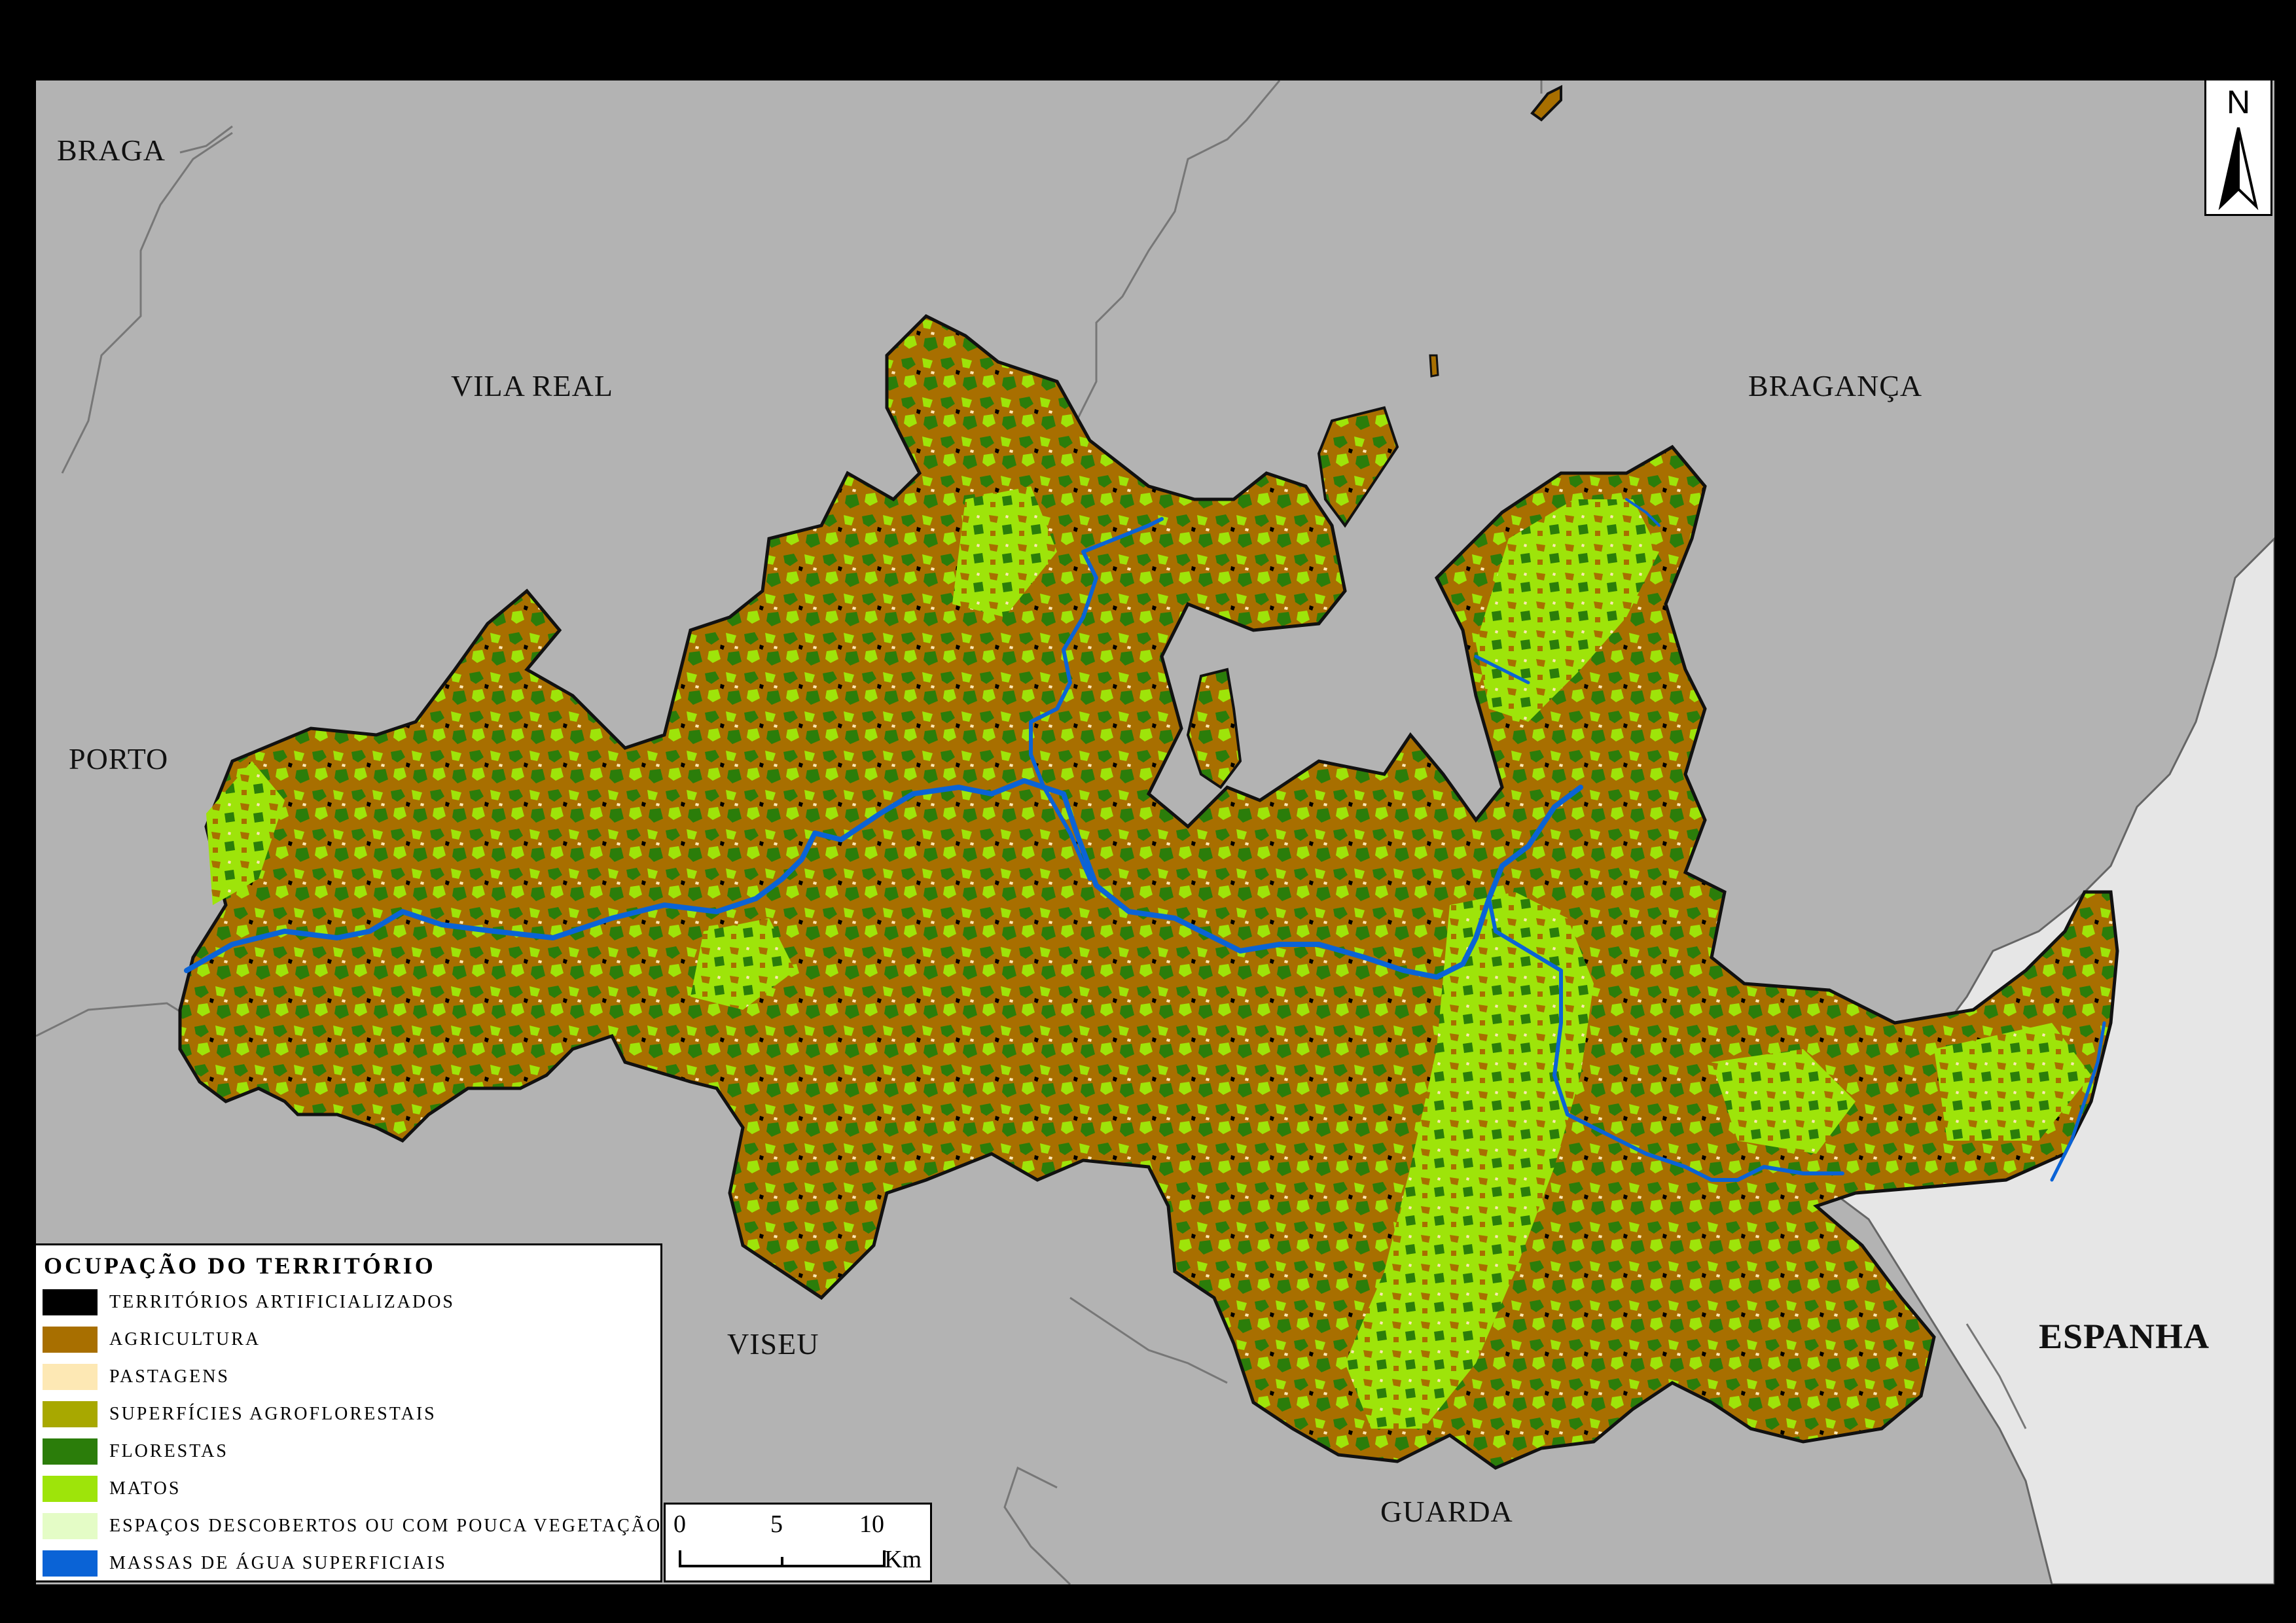 The height and width of the screenshot is (1623, 2296). Describe the element at coordinates (273, 1414) in the screenshot. I see `legend-label: SUPERFÍCIES AGROFLORESTAIS` at that location.